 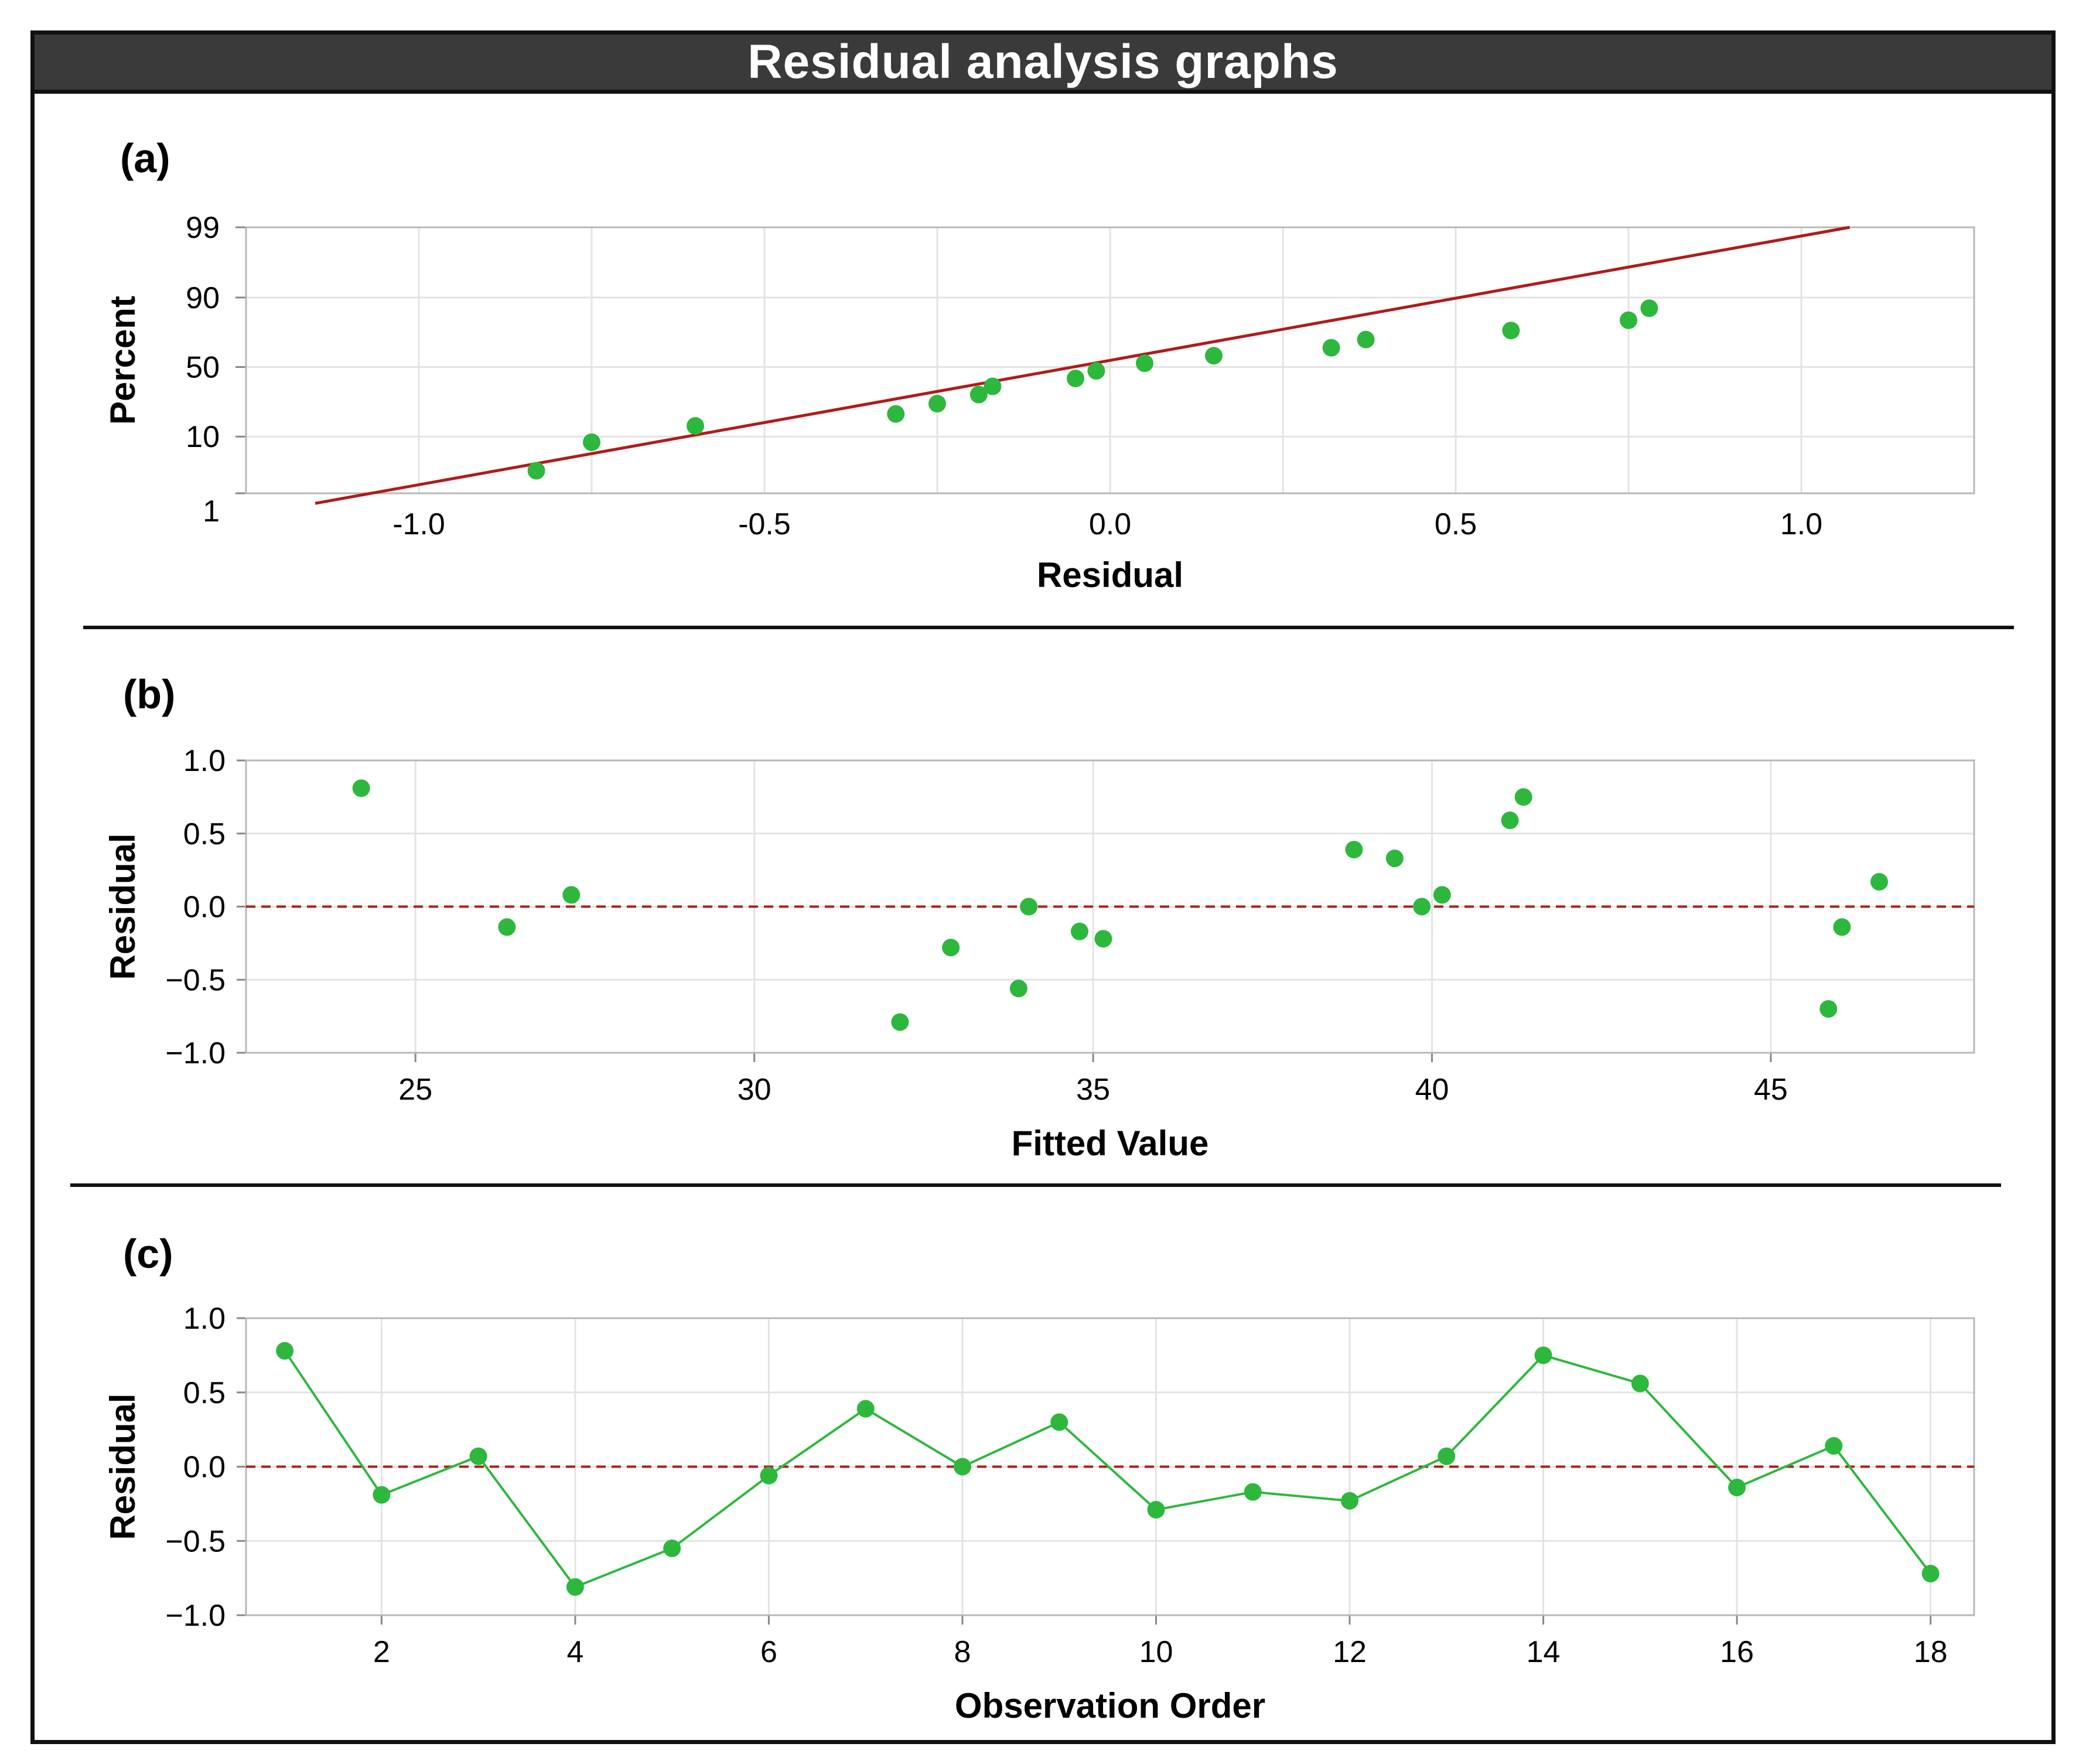 What do you see at coordinates (963, 1652) in the screenshot?
I see `x-tick-label-c: 8` at bounding box center [963, 1652].